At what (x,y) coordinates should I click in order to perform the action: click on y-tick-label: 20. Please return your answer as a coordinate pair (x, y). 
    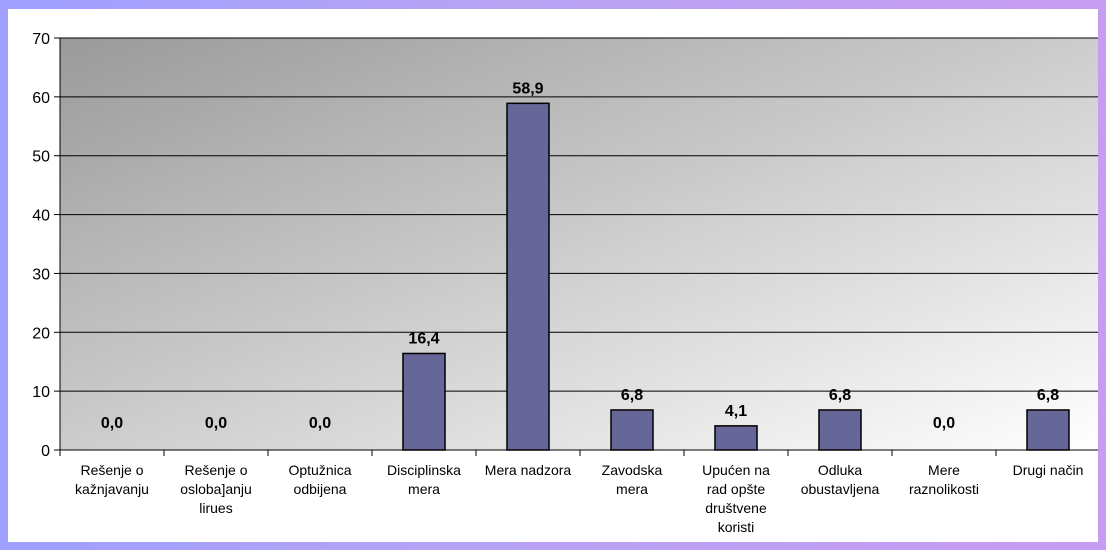
    Looking at the image, I should click on (41, 333).